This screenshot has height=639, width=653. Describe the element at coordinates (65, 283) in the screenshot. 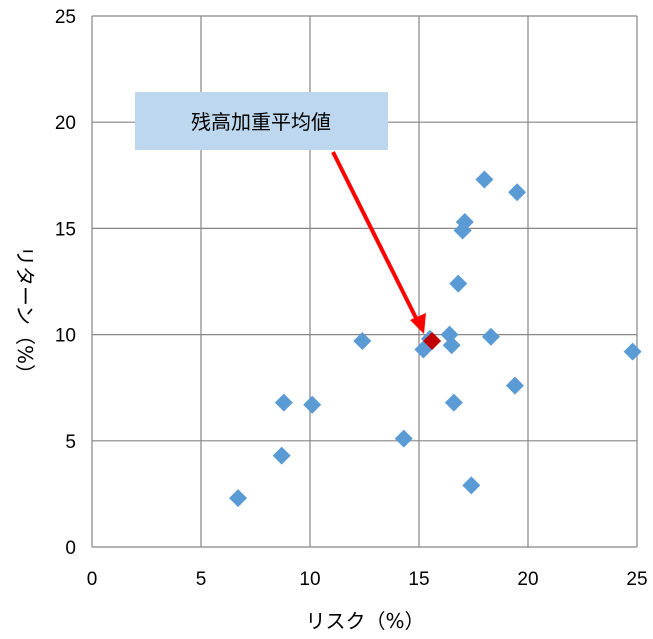

I see `y-tick-labels: 0 5 10 15 20 25` at that location.